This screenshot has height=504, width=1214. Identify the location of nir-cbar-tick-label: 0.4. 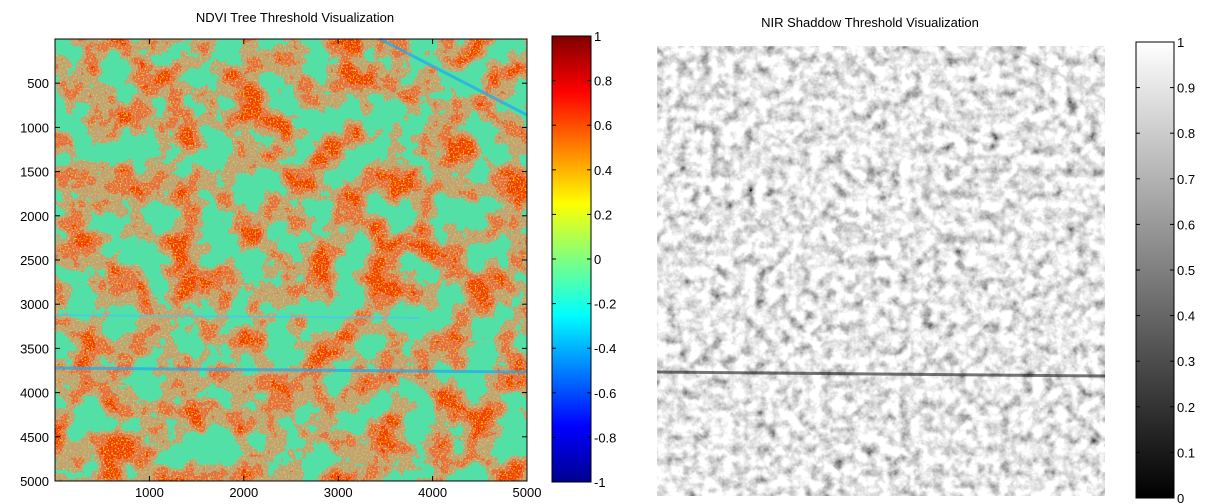
(1186, 316).